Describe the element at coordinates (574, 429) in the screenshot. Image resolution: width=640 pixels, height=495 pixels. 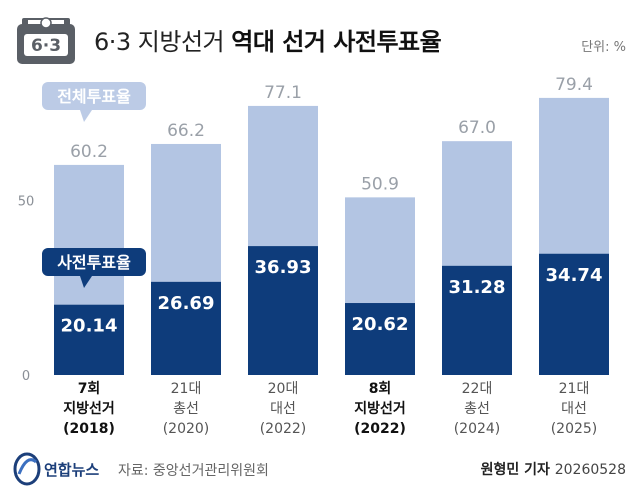
I see `category-label: (2025)` at that location.